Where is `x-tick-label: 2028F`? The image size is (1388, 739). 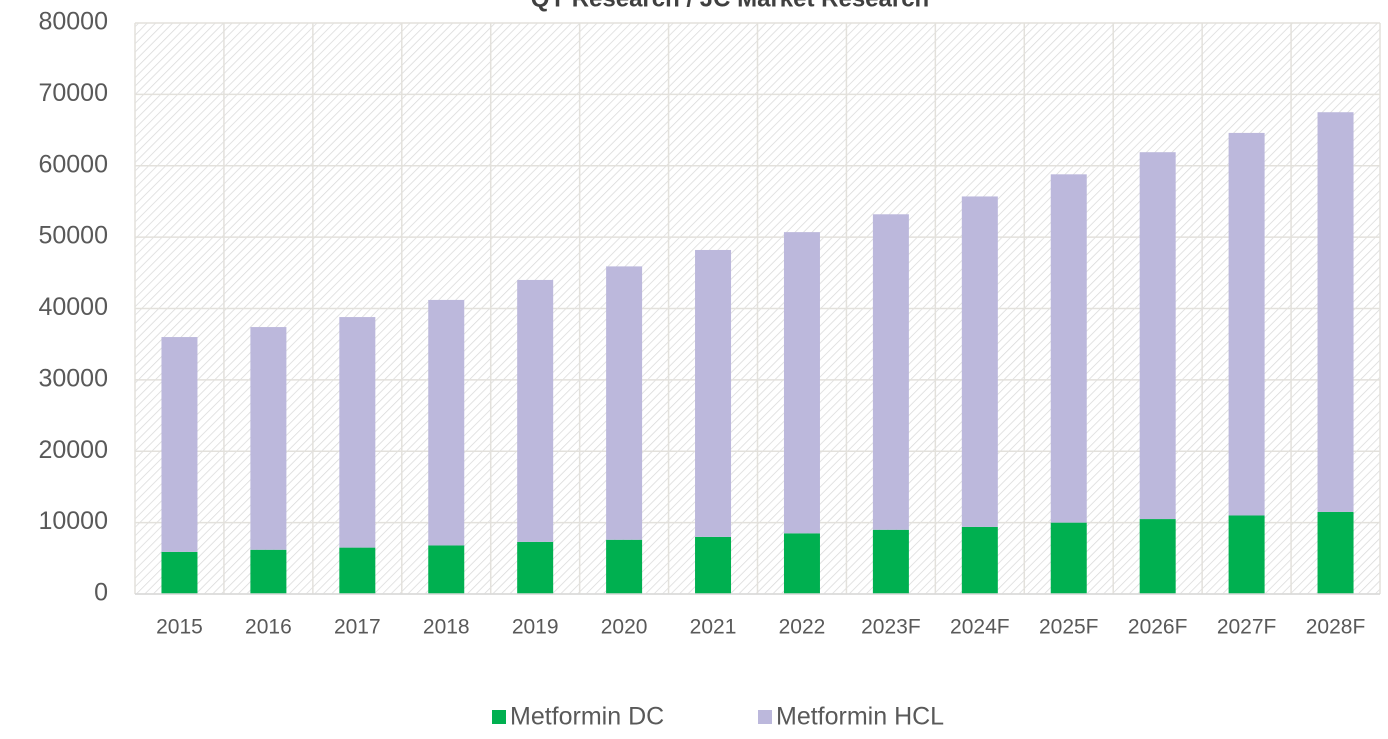 x-tick-label: 2028F is located at coordinates (1336, 627).